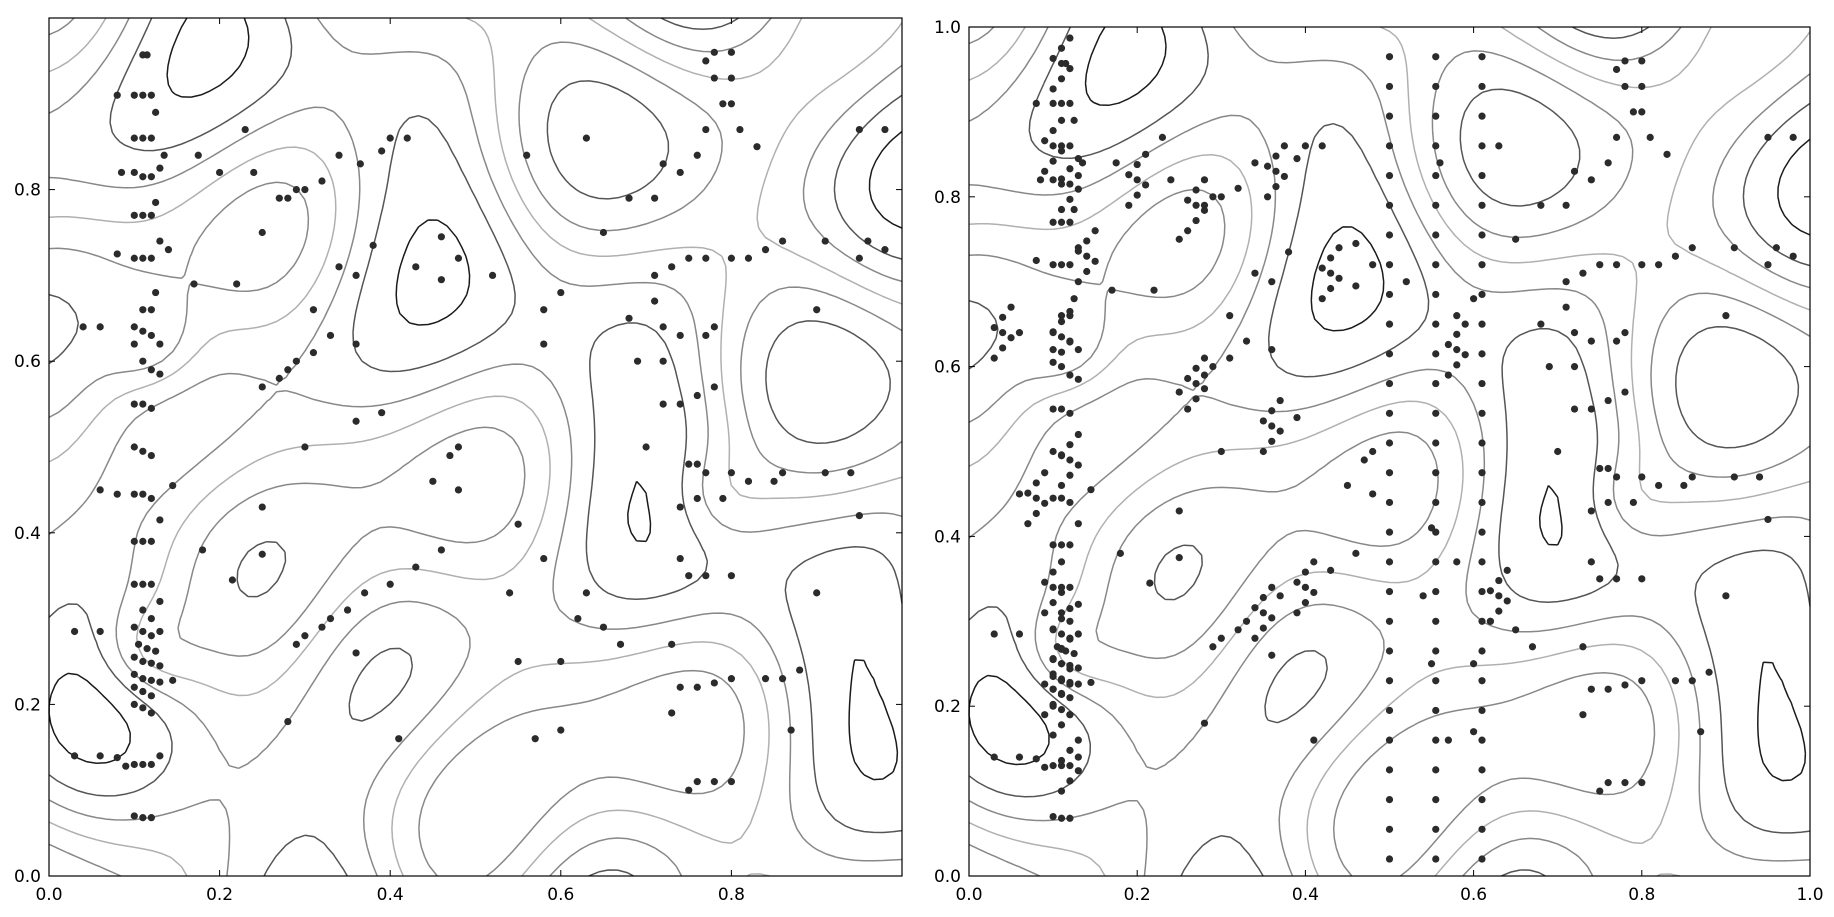  What do you see at coordinates (1137, 895) in the screenshot?
I see `x-tick-label: 0.2` at bounding box center [1137, 895].